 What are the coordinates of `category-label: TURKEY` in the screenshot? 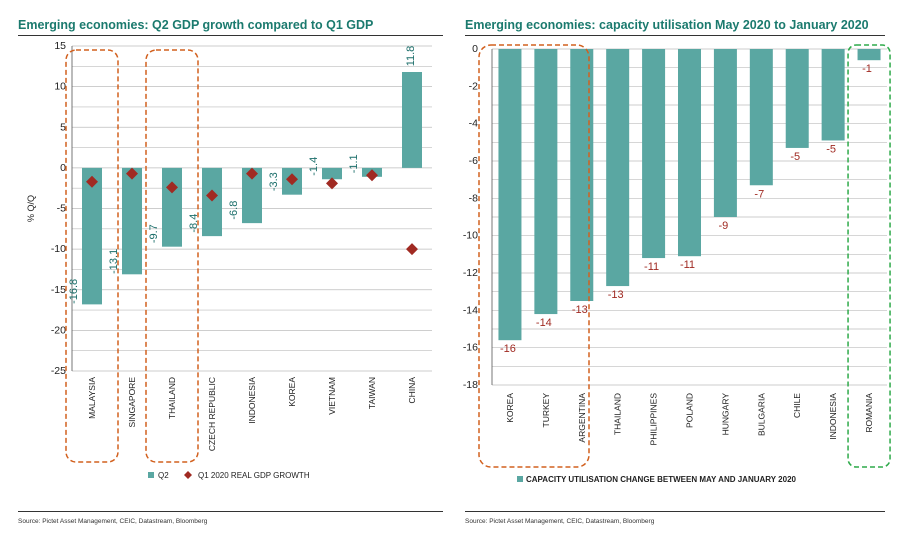 It's located at (546, 410).